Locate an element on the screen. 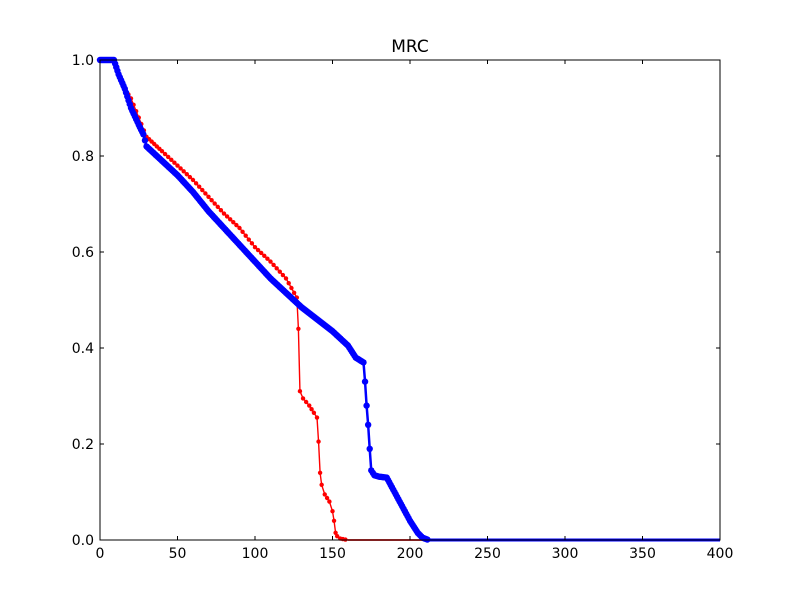 This screenshot has height=600, width=800. y-tick-label: 0.2 is located at coordinates (83, 445).